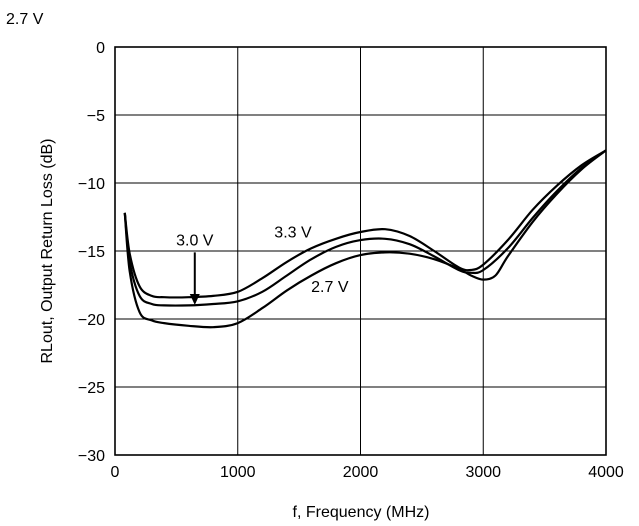 The width and height of the screenshot is (639, 526). What do you see at coordinates (194, 300) in the screenshot?
I see `annotation-arrow-head` at bounding box center [194, 300].